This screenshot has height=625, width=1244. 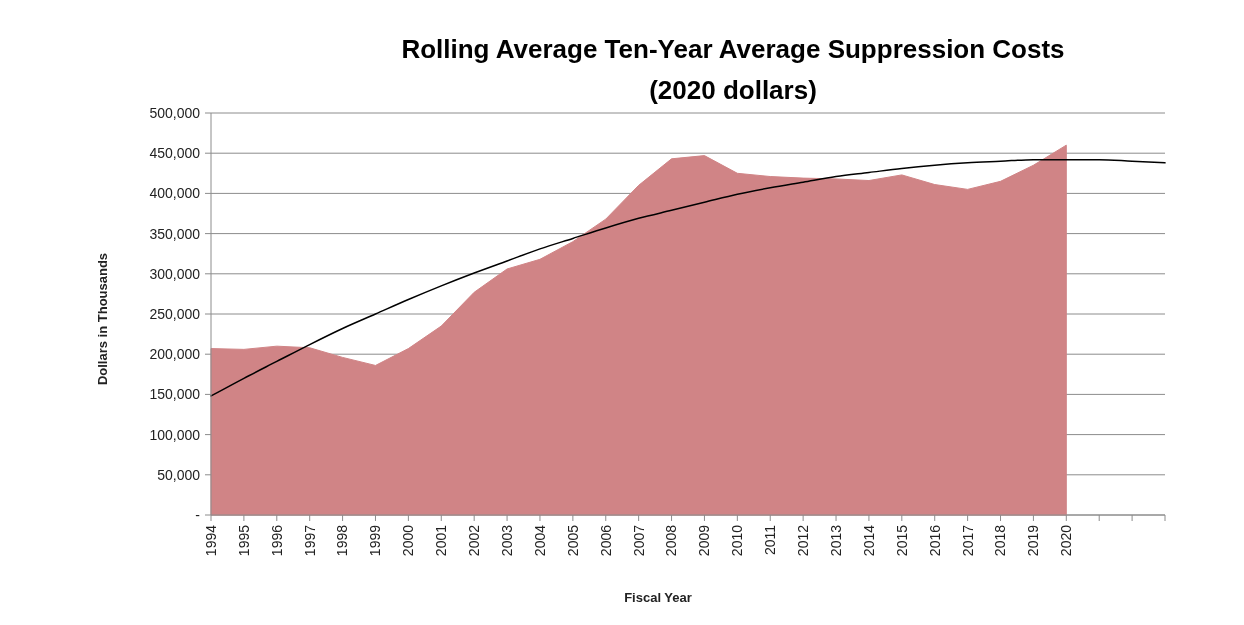 I want to click on x-tick-label: 1995, so click(x=243, y=540).